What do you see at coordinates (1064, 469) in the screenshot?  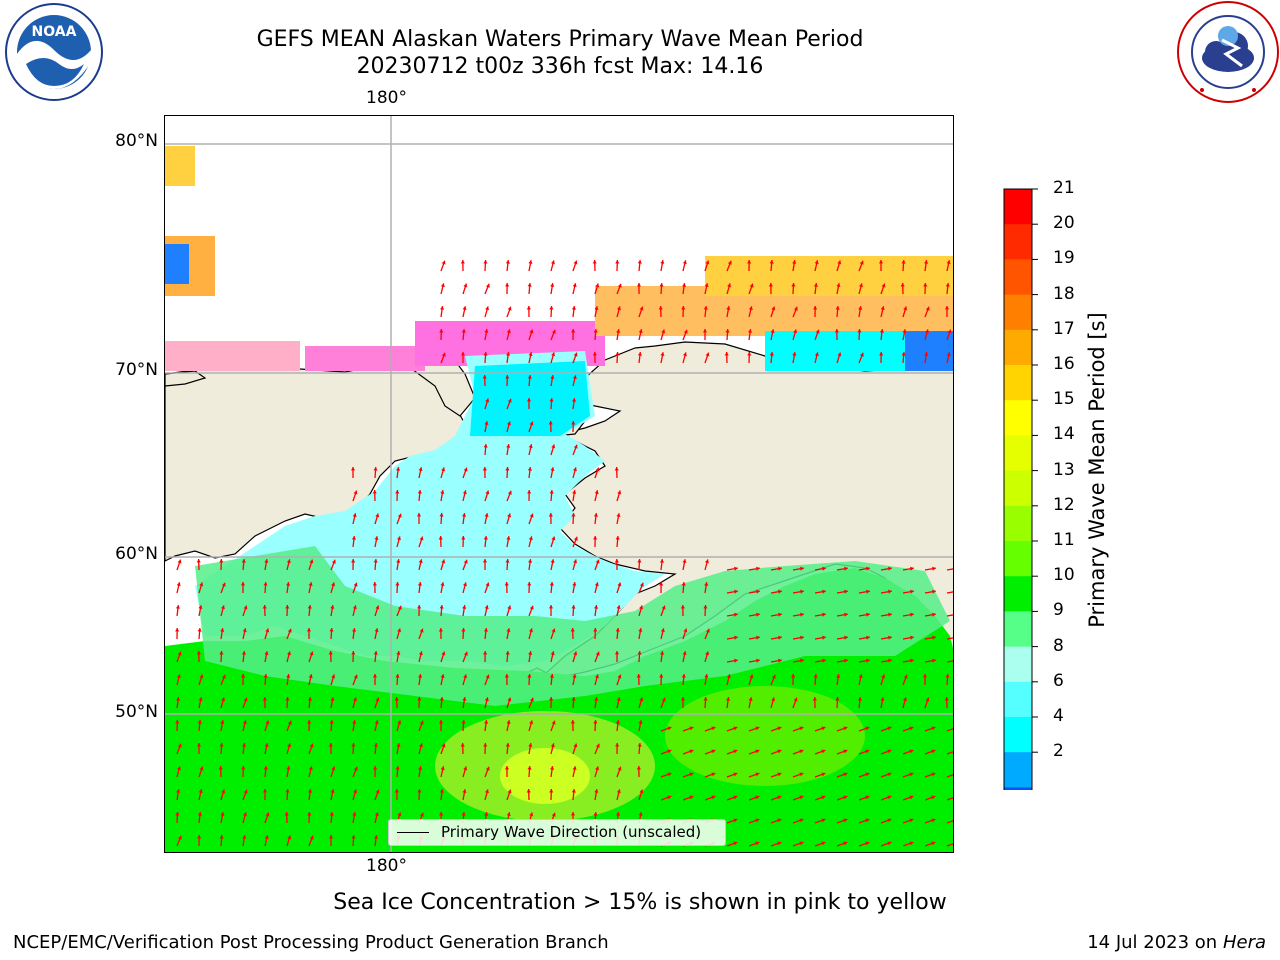 I see `colorbar-tick-label: 13` at bounding box center [1064, 469].